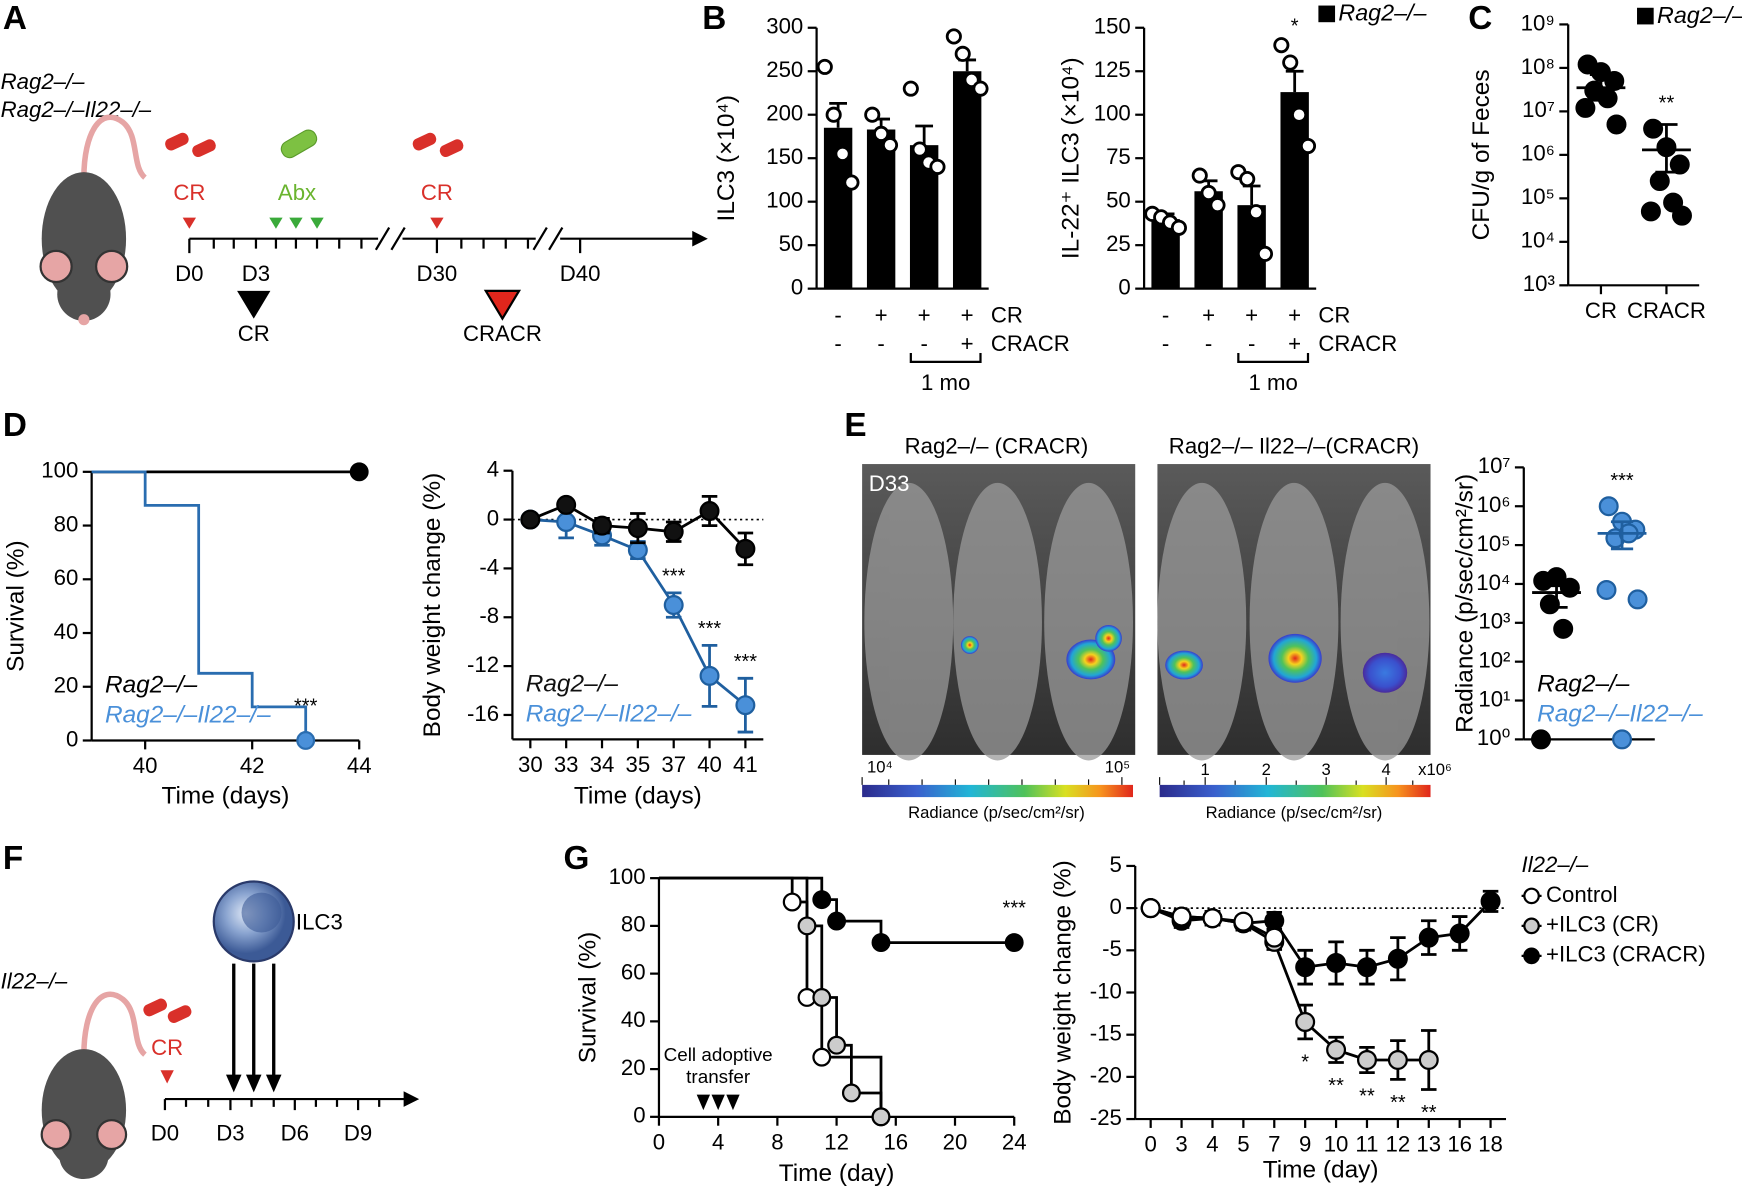  What do you see at coordinates (1106, 1075) in the screenshot?
I see `y-tick-label: -20` at bounding box center [1106, 1075].